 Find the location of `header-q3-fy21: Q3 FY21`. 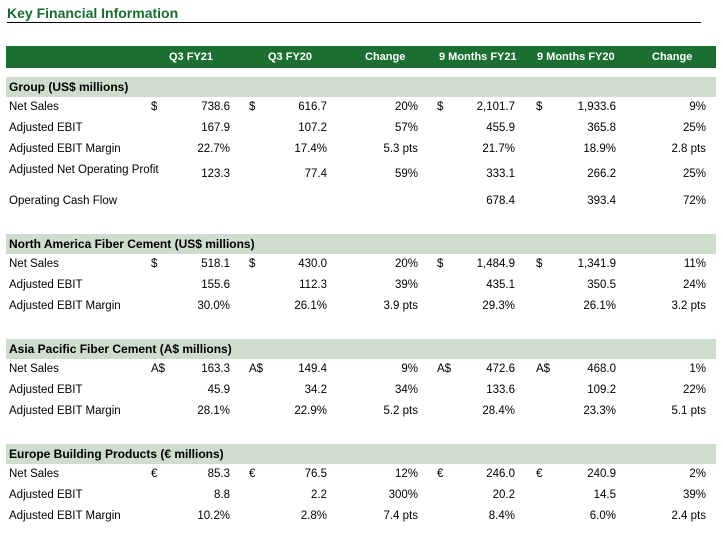

header-q3-fy21: Q3 FY21 is located at coordinates (191, 57).